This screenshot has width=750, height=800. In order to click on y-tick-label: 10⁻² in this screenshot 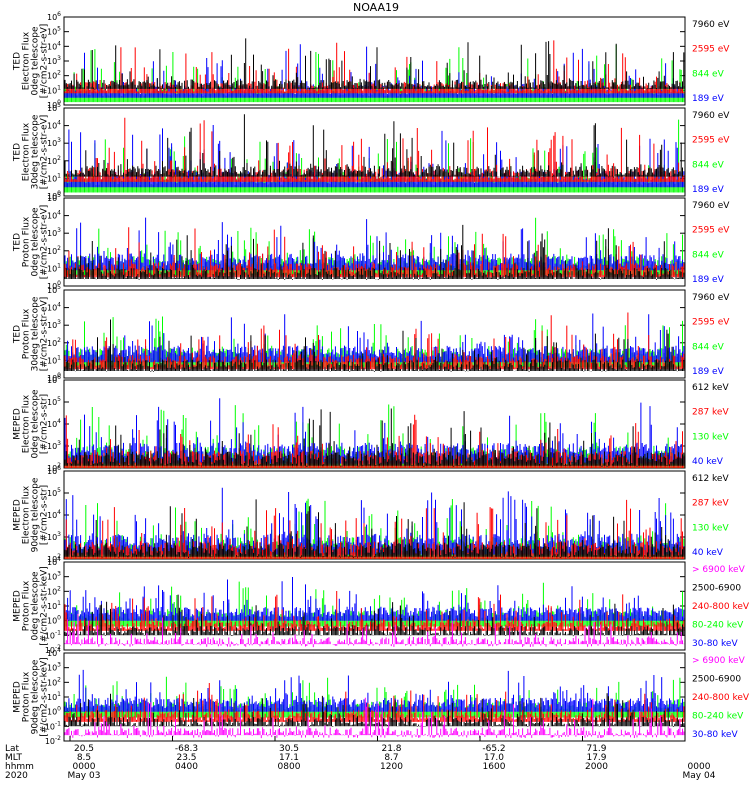, I will do `click(53, 740)`.